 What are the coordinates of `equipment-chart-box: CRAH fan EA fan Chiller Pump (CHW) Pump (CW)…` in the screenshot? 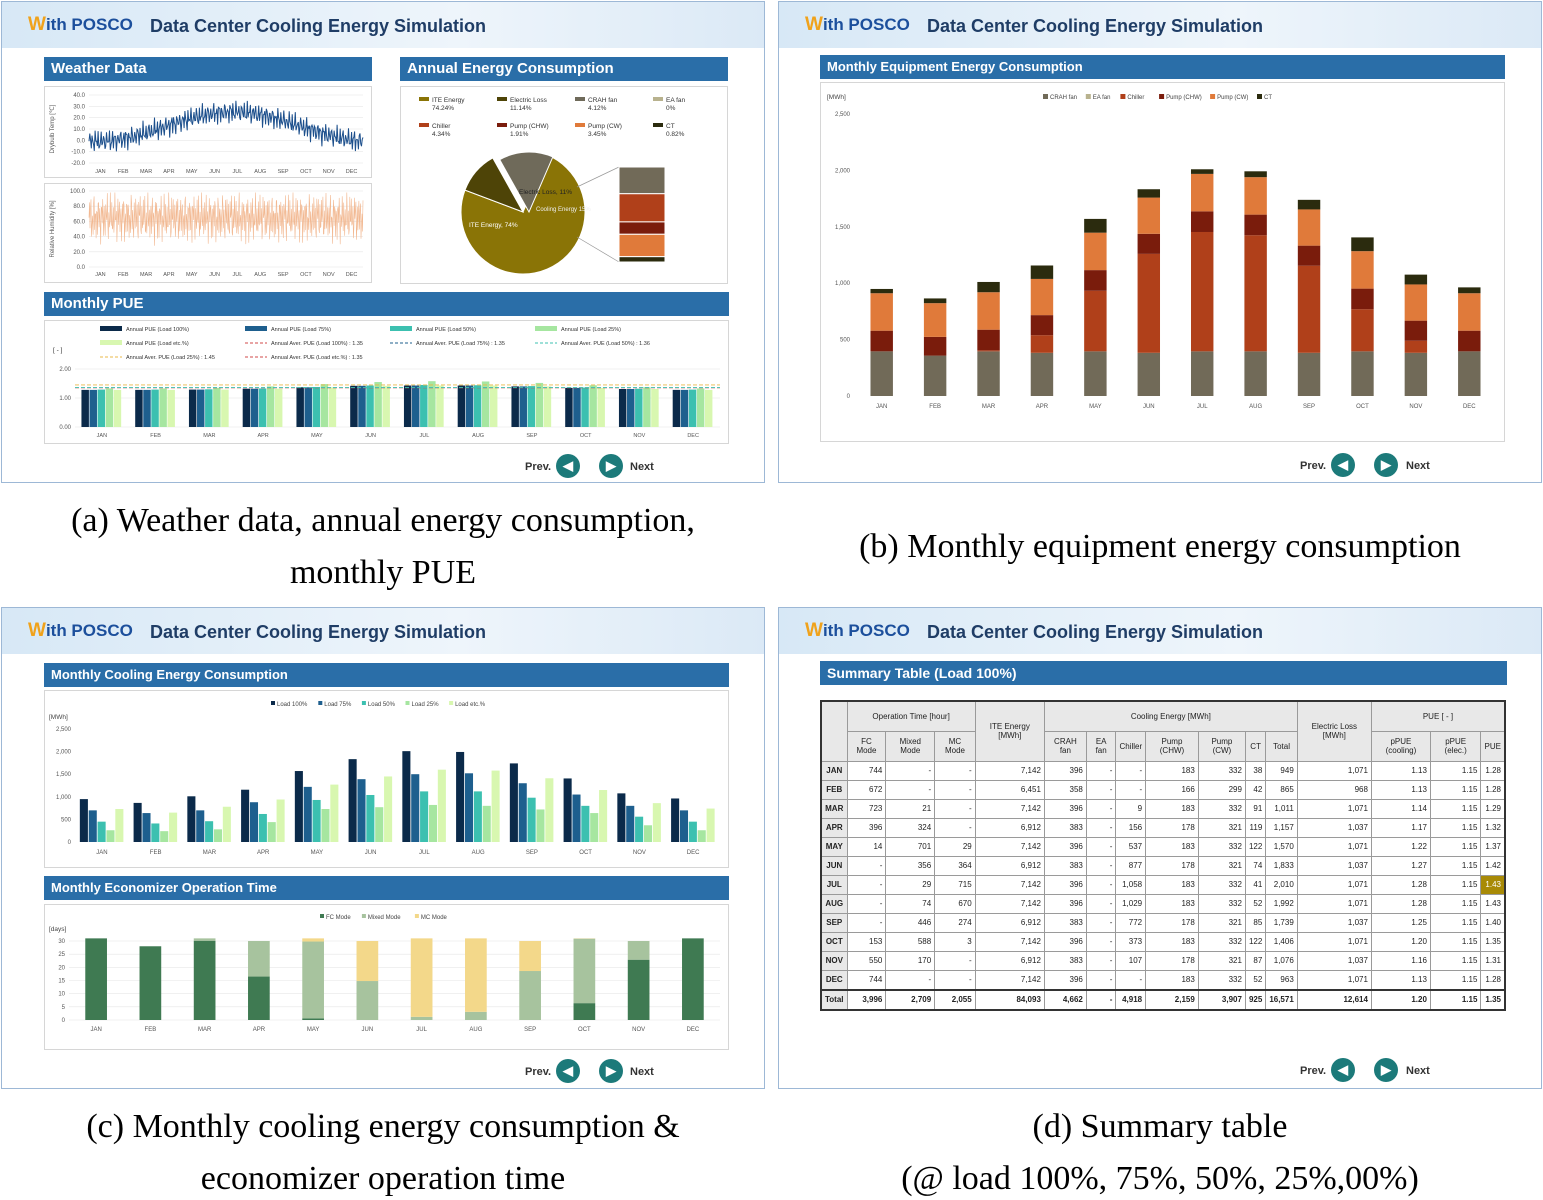 It's located at (1162, 262).